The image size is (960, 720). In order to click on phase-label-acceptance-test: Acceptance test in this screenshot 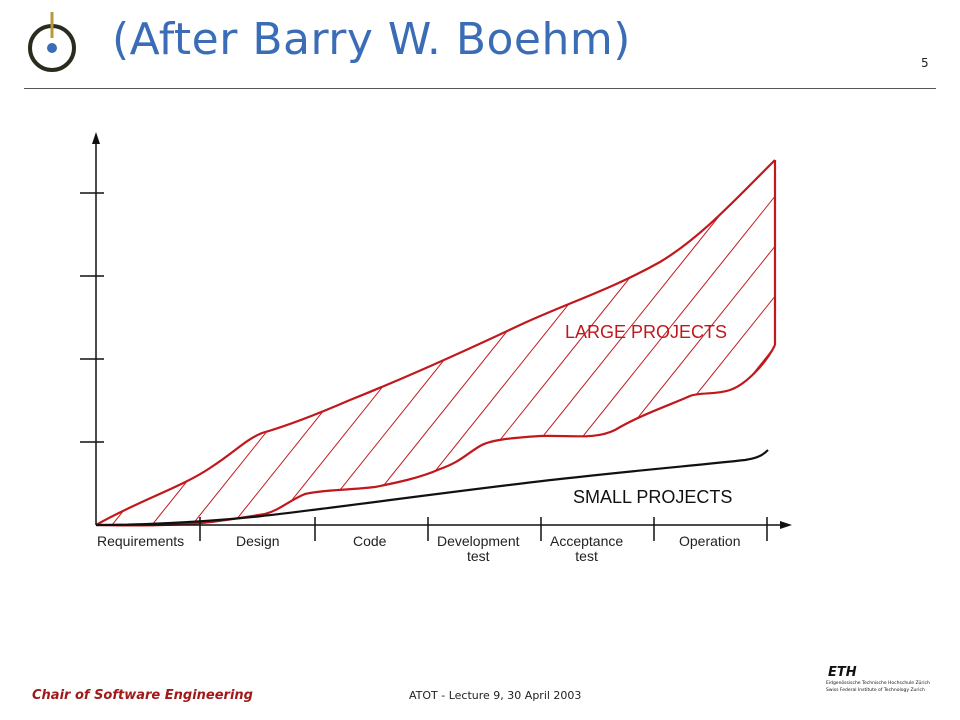, I will do `click(587, 548)`.